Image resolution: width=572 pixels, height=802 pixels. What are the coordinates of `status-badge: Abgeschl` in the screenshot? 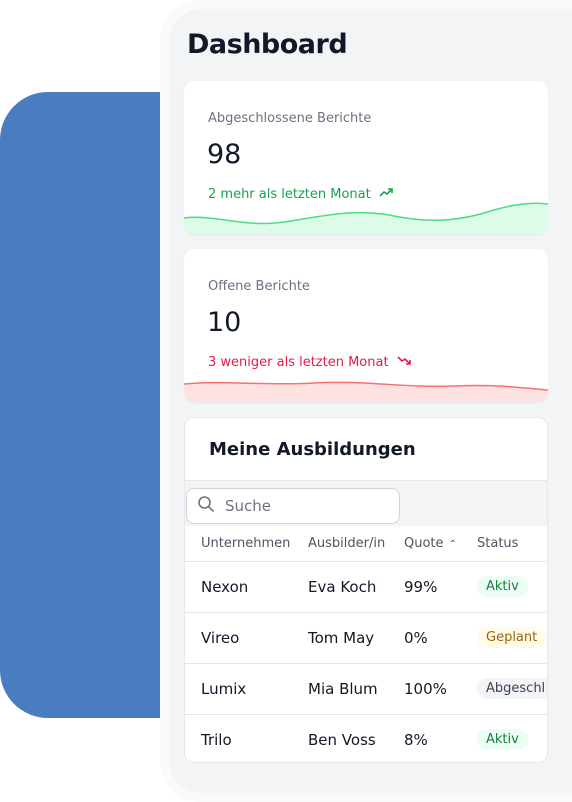 It's located at (512, 688).